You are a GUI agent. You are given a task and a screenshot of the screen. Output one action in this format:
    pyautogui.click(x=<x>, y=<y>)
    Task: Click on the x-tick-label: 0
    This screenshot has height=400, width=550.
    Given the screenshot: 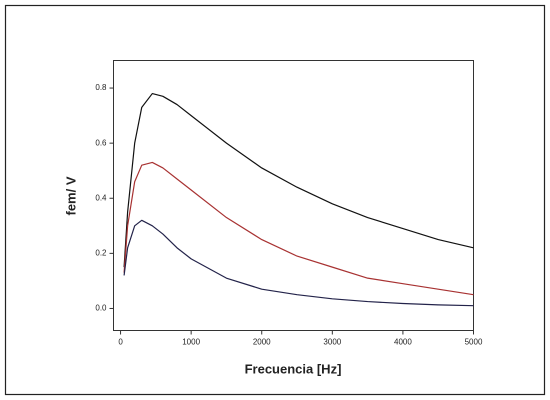 What is the action you would take?
    pyautogui.click(x=120, y=342)
    